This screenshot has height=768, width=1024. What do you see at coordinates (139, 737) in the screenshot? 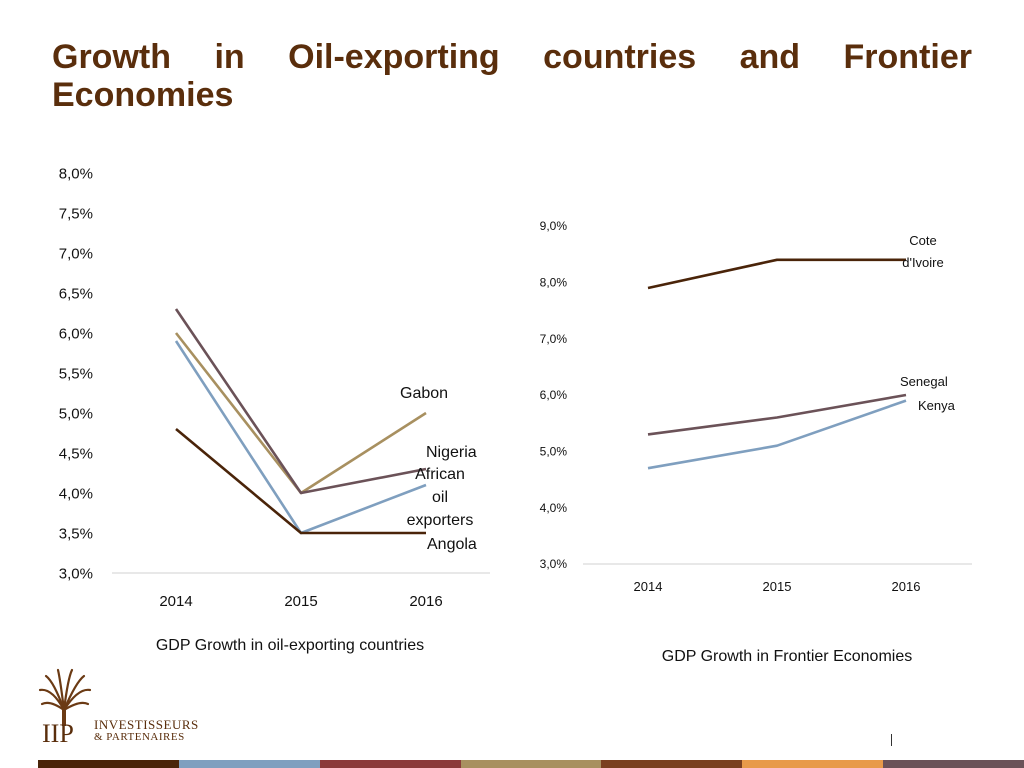
I see `logo-name-line2: & PARTENAIRES` at bounding box center [139, 737].